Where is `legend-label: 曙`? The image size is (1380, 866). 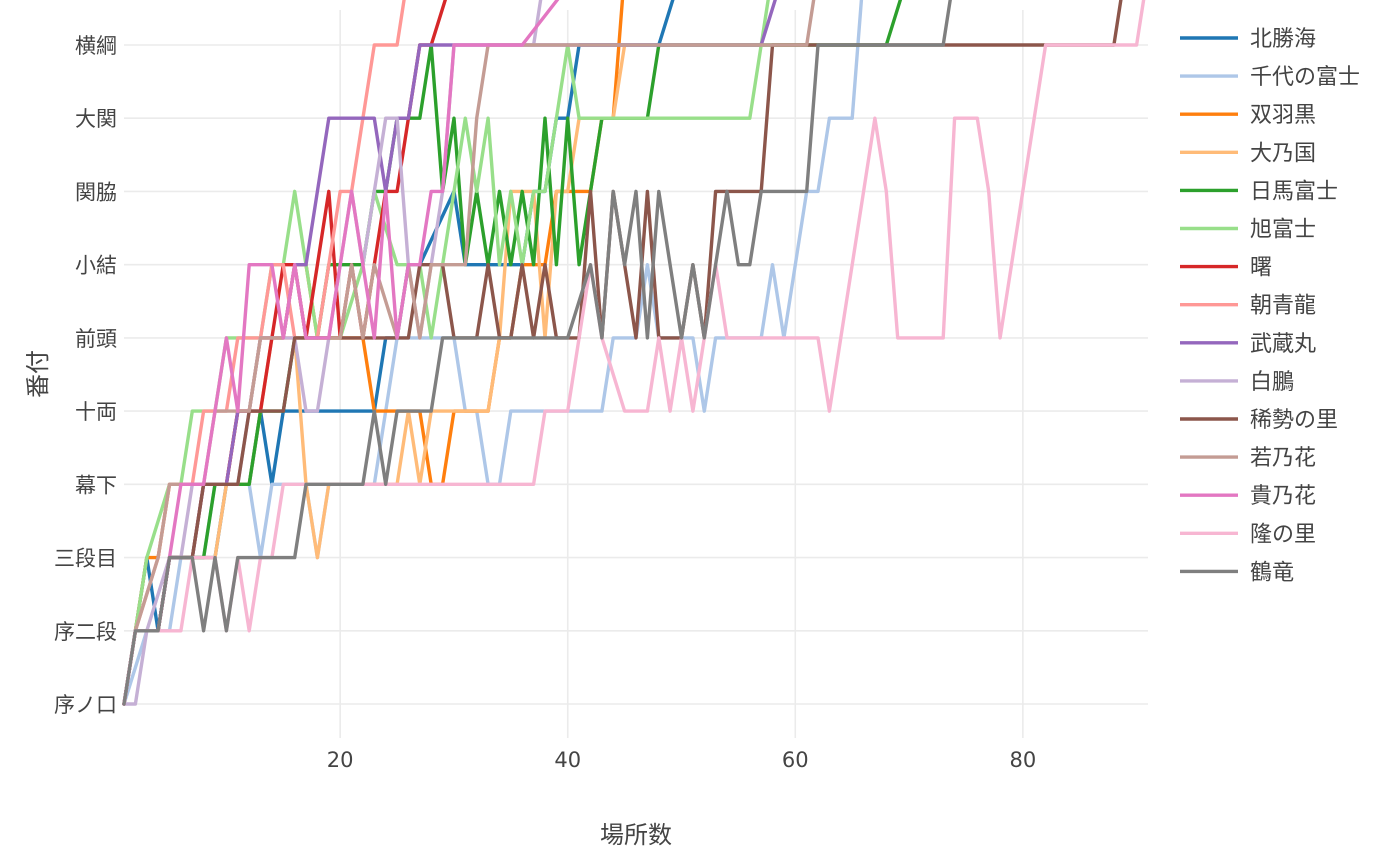
legend-label: 曙 is located at coordinates (1261, 268).